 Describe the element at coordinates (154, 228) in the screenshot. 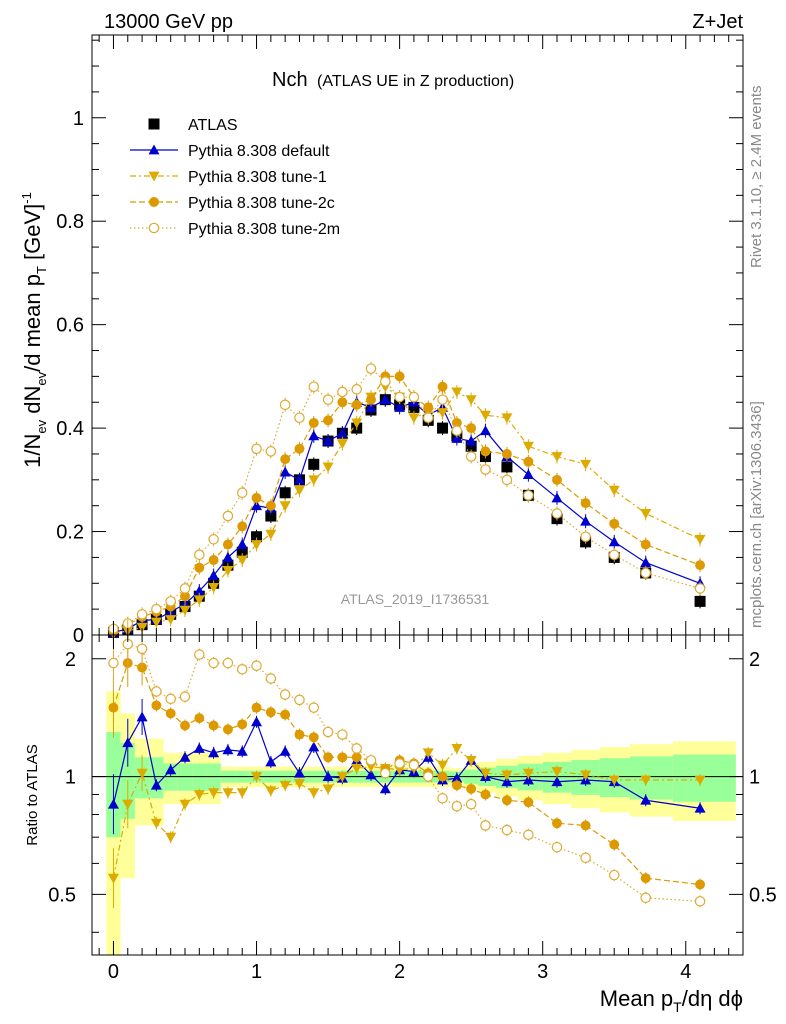

I see `legend-marker` at that location.